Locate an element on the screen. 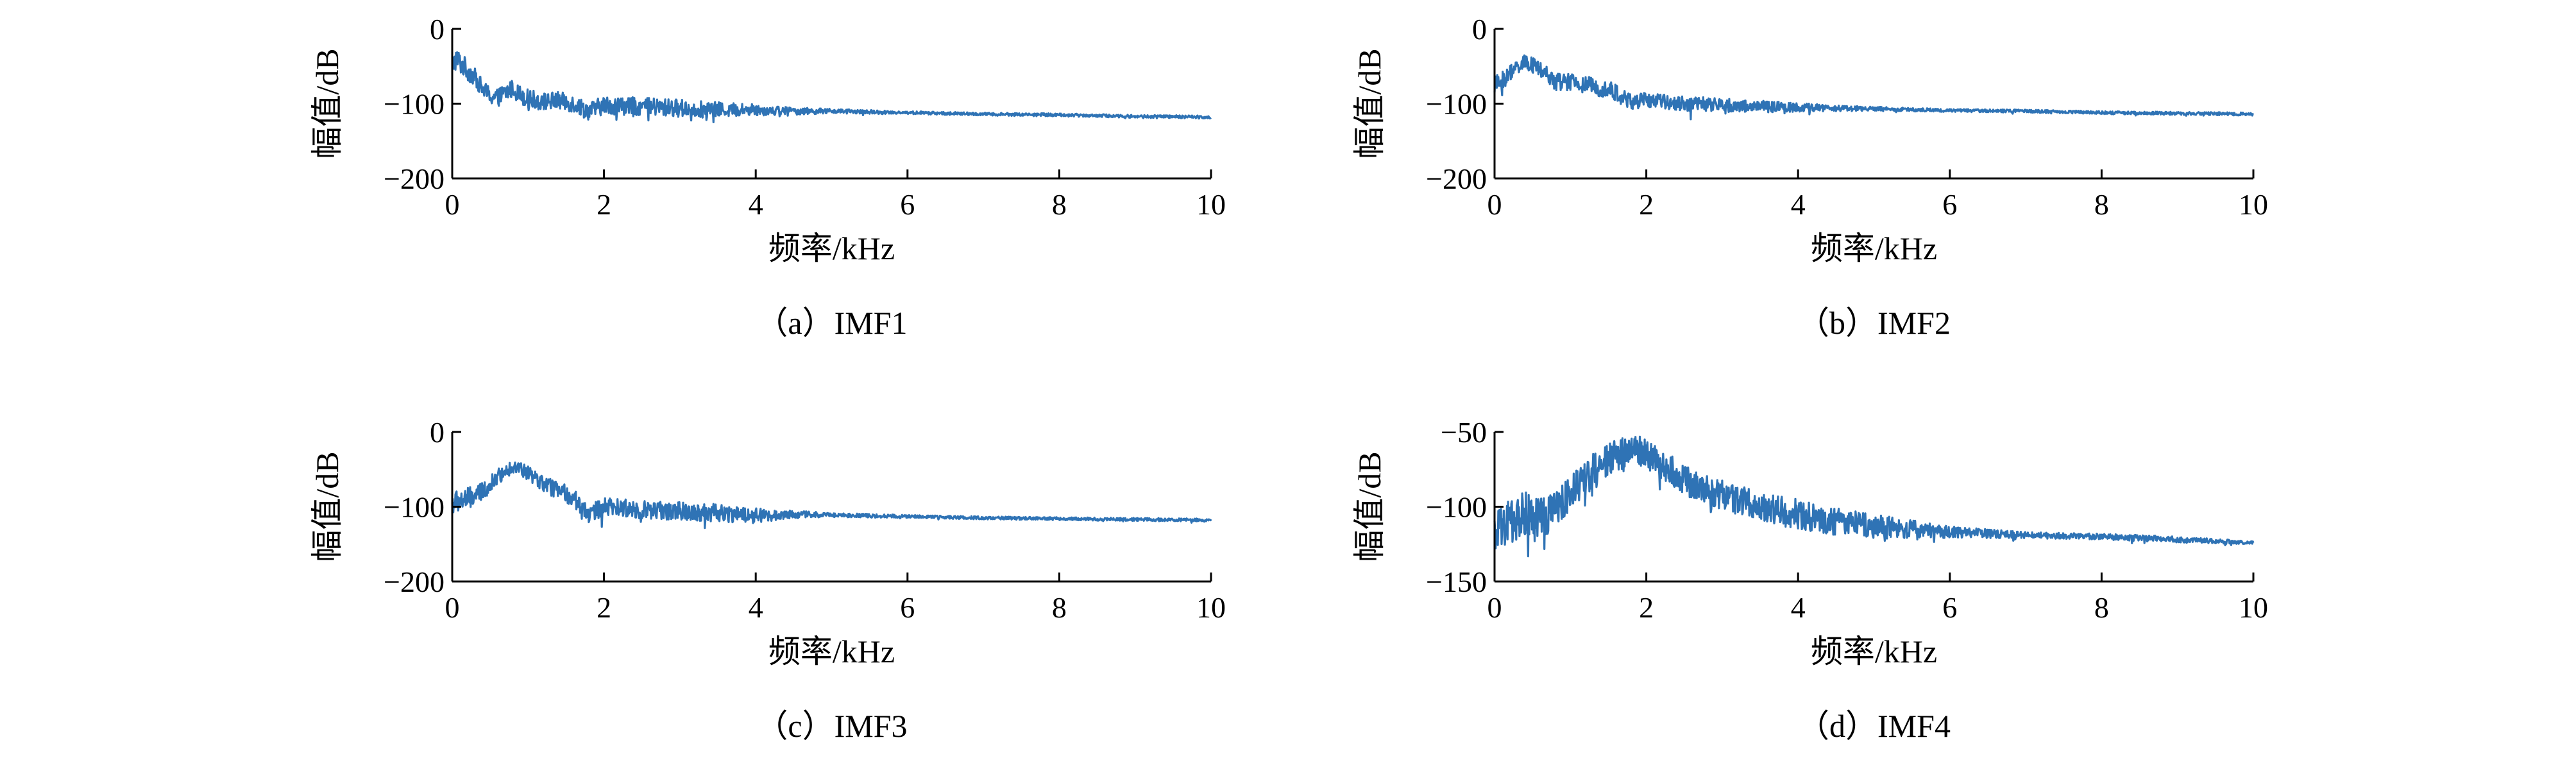 Image resolution: width=2576 pixels, height=758 pixels. panel-caption: （a）IMF1 is located at coordinates (831, 323).